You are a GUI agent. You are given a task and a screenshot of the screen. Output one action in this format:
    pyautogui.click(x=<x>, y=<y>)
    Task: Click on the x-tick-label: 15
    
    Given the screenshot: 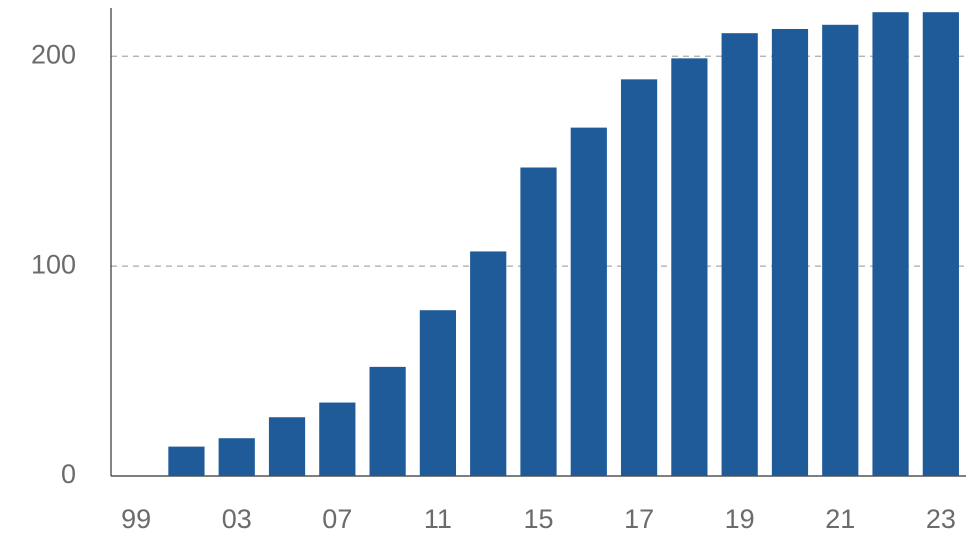 What is the action you would take?
    pyautogui.click(x=538, y=519)
    